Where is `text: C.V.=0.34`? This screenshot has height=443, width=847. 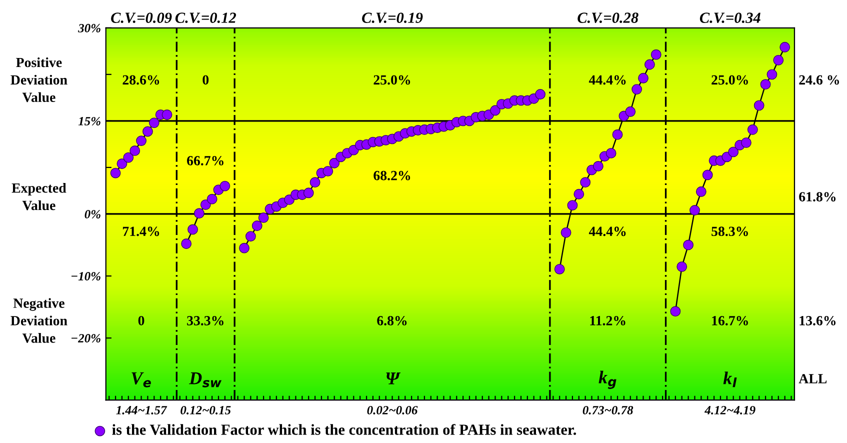
text: C.V.=0.34 is located at coordinates (730, 18).